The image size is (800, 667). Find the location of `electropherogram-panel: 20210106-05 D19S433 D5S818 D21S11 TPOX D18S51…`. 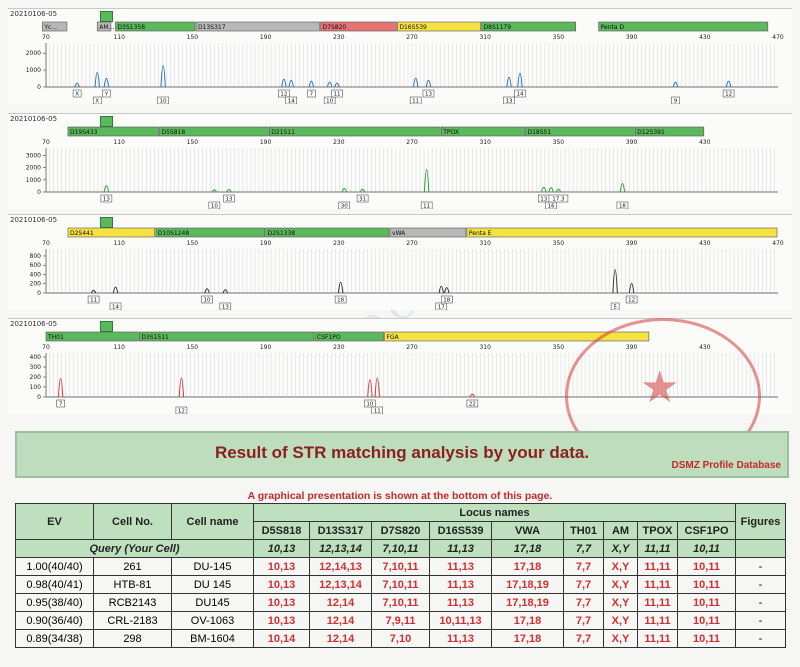

electropherogram-panel: 20210106-05 D19S433 D5S818 D21S11 TPOX D18S51… is located at coordinates (400, 161).